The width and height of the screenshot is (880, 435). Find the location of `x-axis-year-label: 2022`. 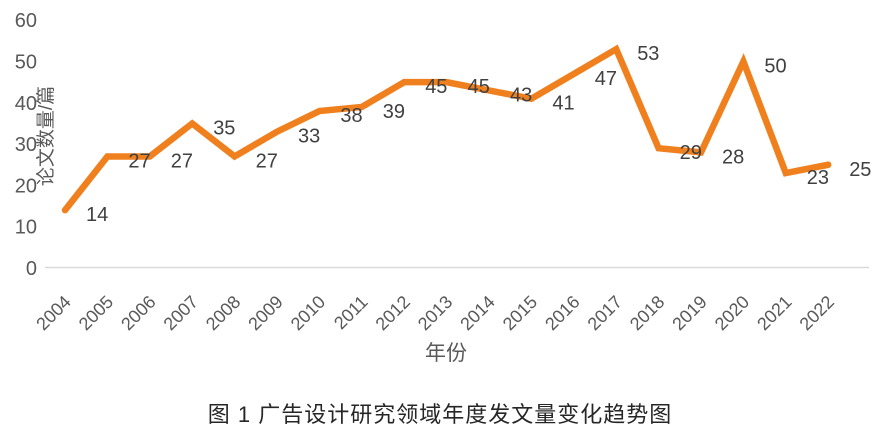

x-axis-year-label: 2022 is located at coordinates (817, 313).